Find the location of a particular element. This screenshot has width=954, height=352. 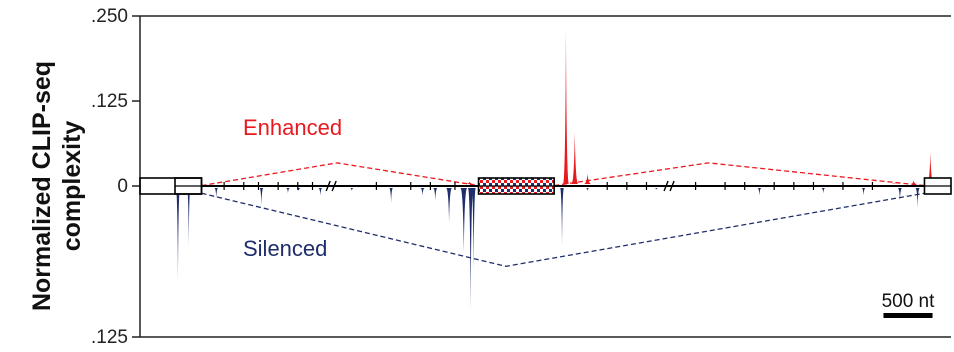

scale-bar-line is located at coordinates (908, 315).